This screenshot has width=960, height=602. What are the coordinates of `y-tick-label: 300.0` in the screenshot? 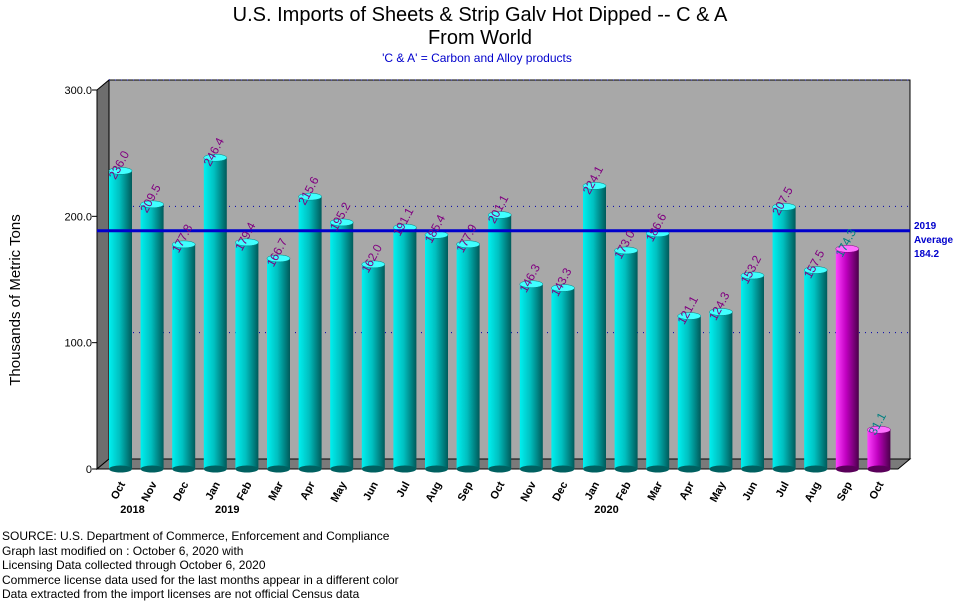 It's located at (78, 91).